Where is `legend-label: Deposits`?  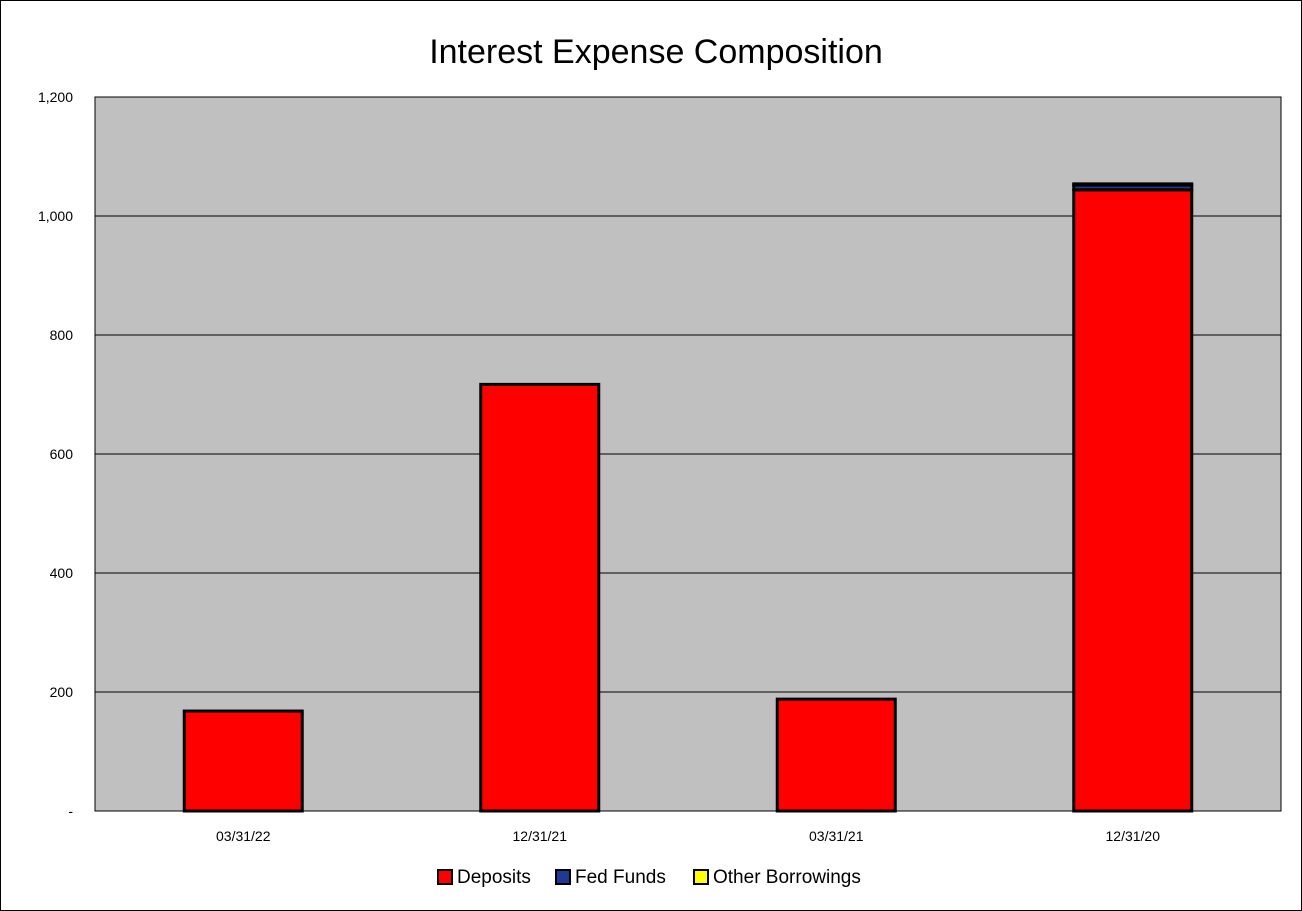 legend-label: Deposits is located at coordinates (494, 877).